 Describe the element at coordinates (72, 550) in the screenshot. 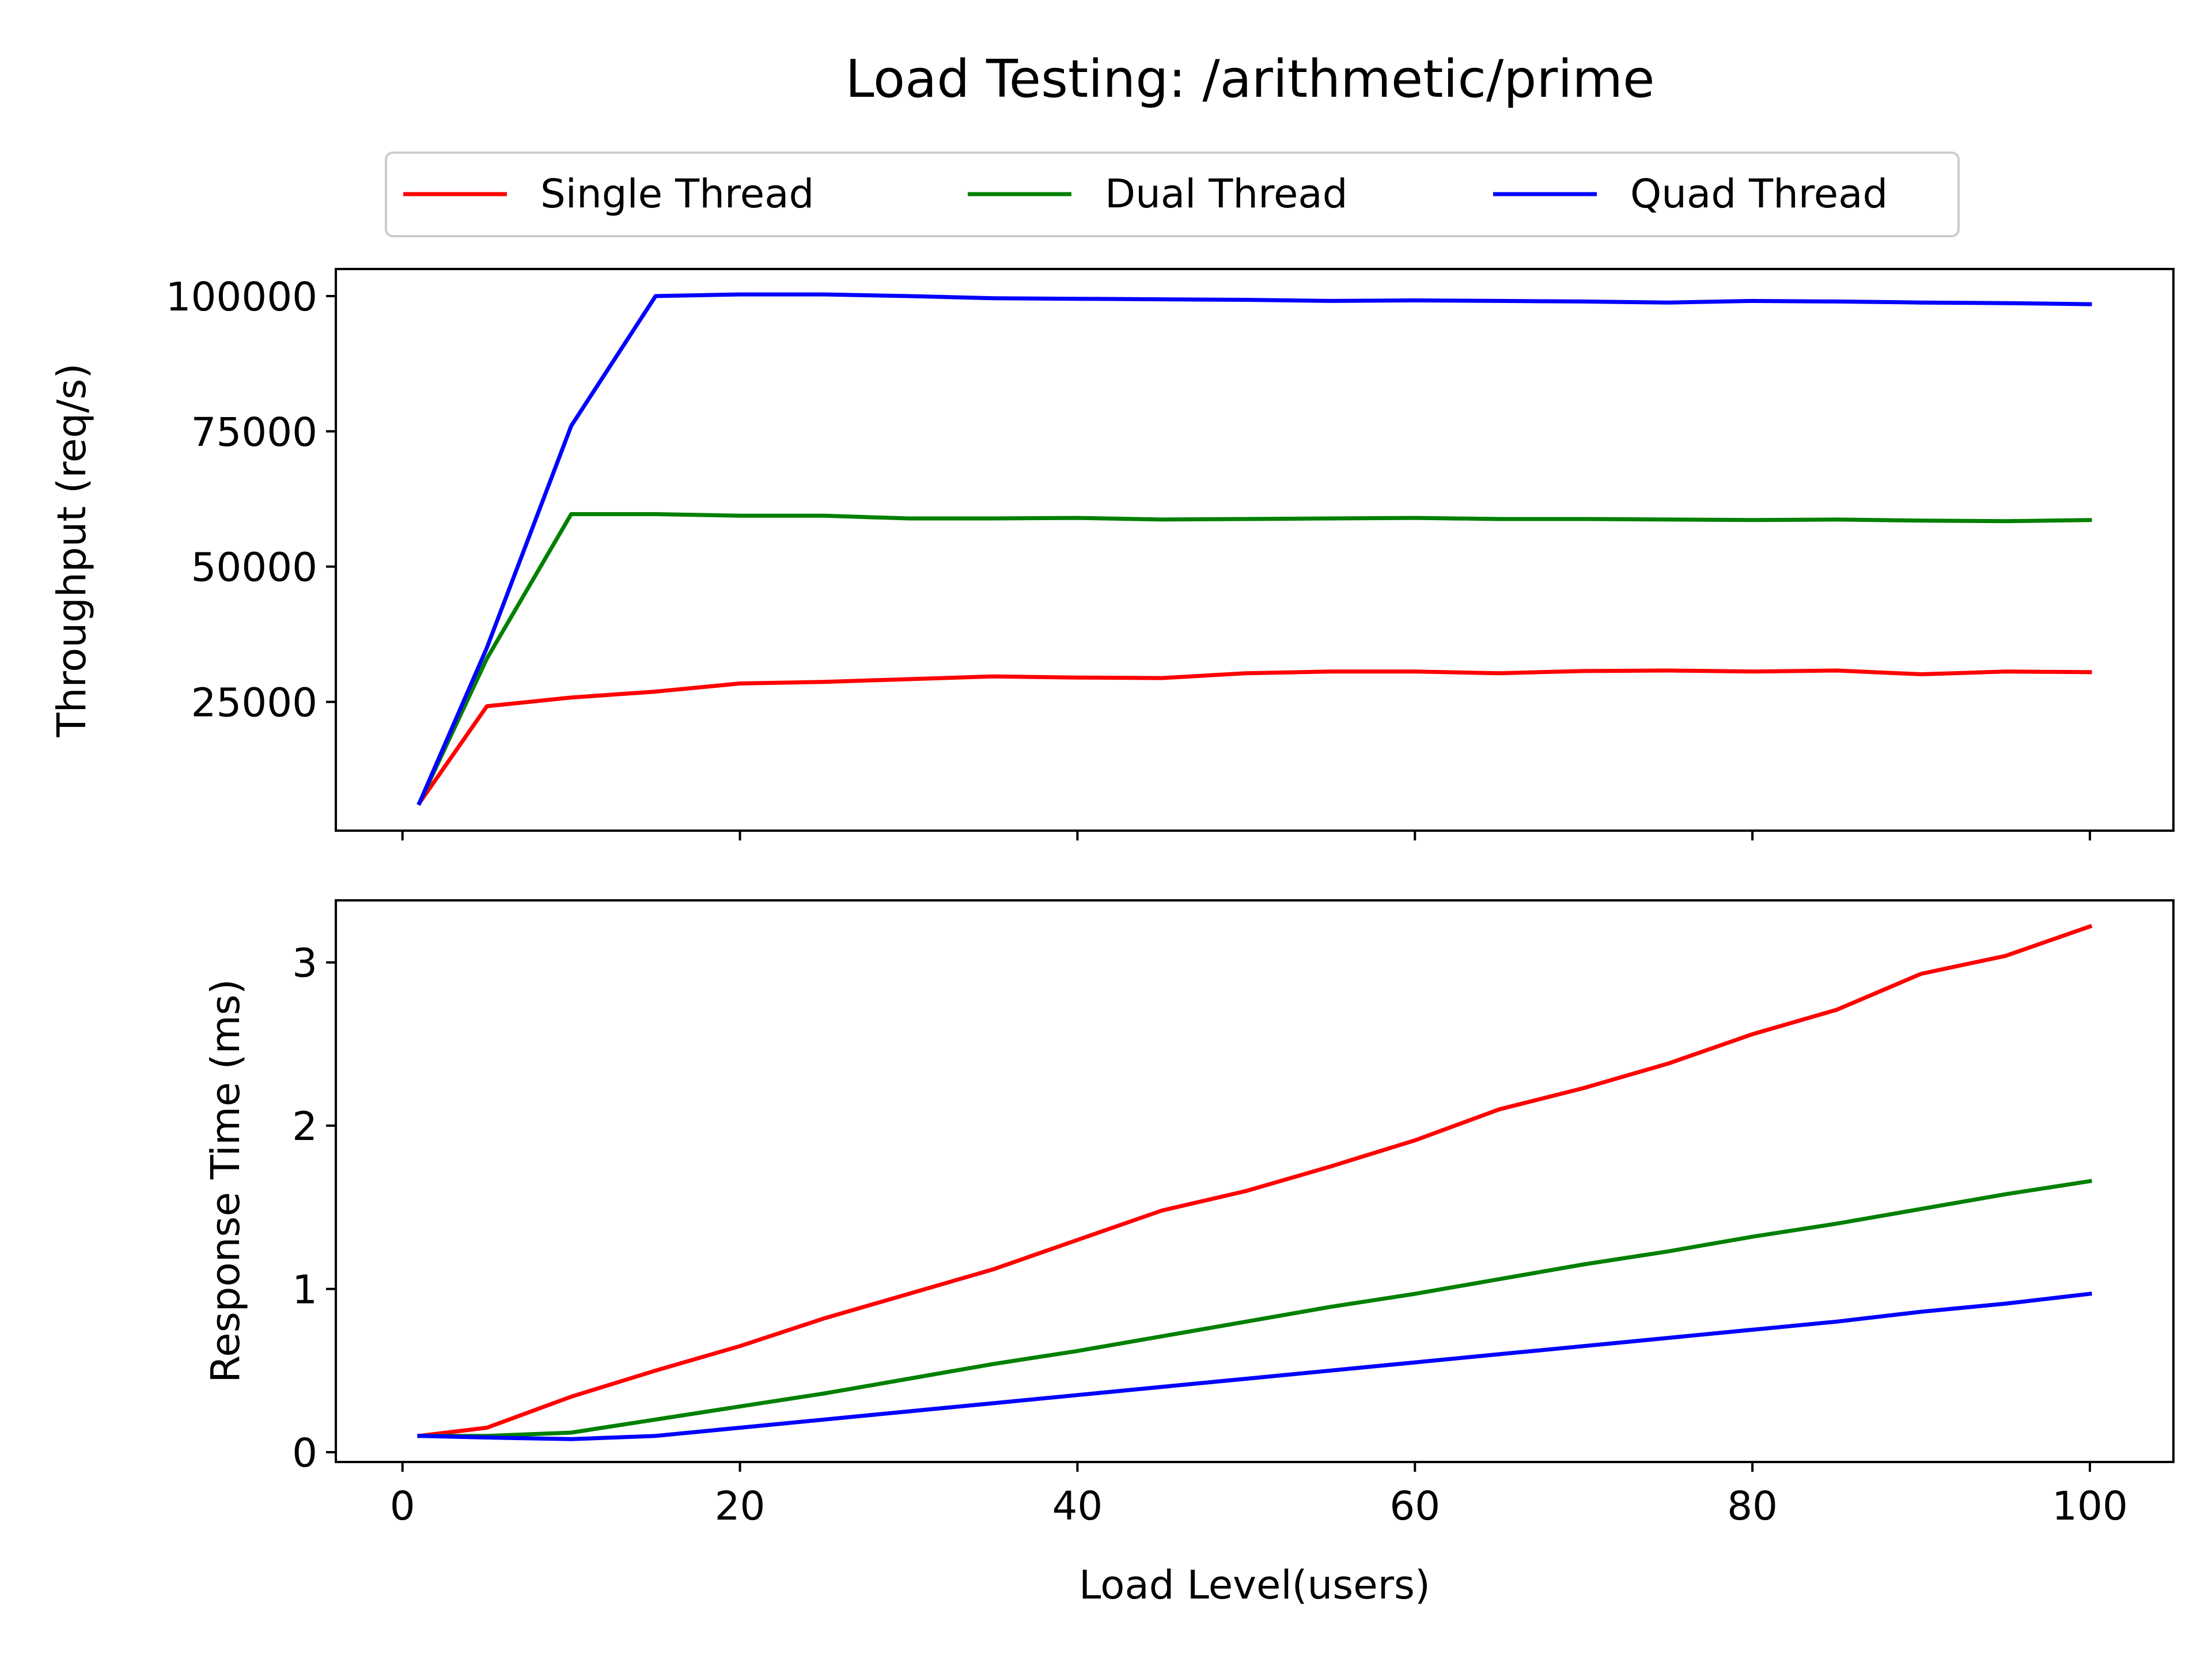

I see `throughput-y-axis-label: Throughput (req/s)` at that location.